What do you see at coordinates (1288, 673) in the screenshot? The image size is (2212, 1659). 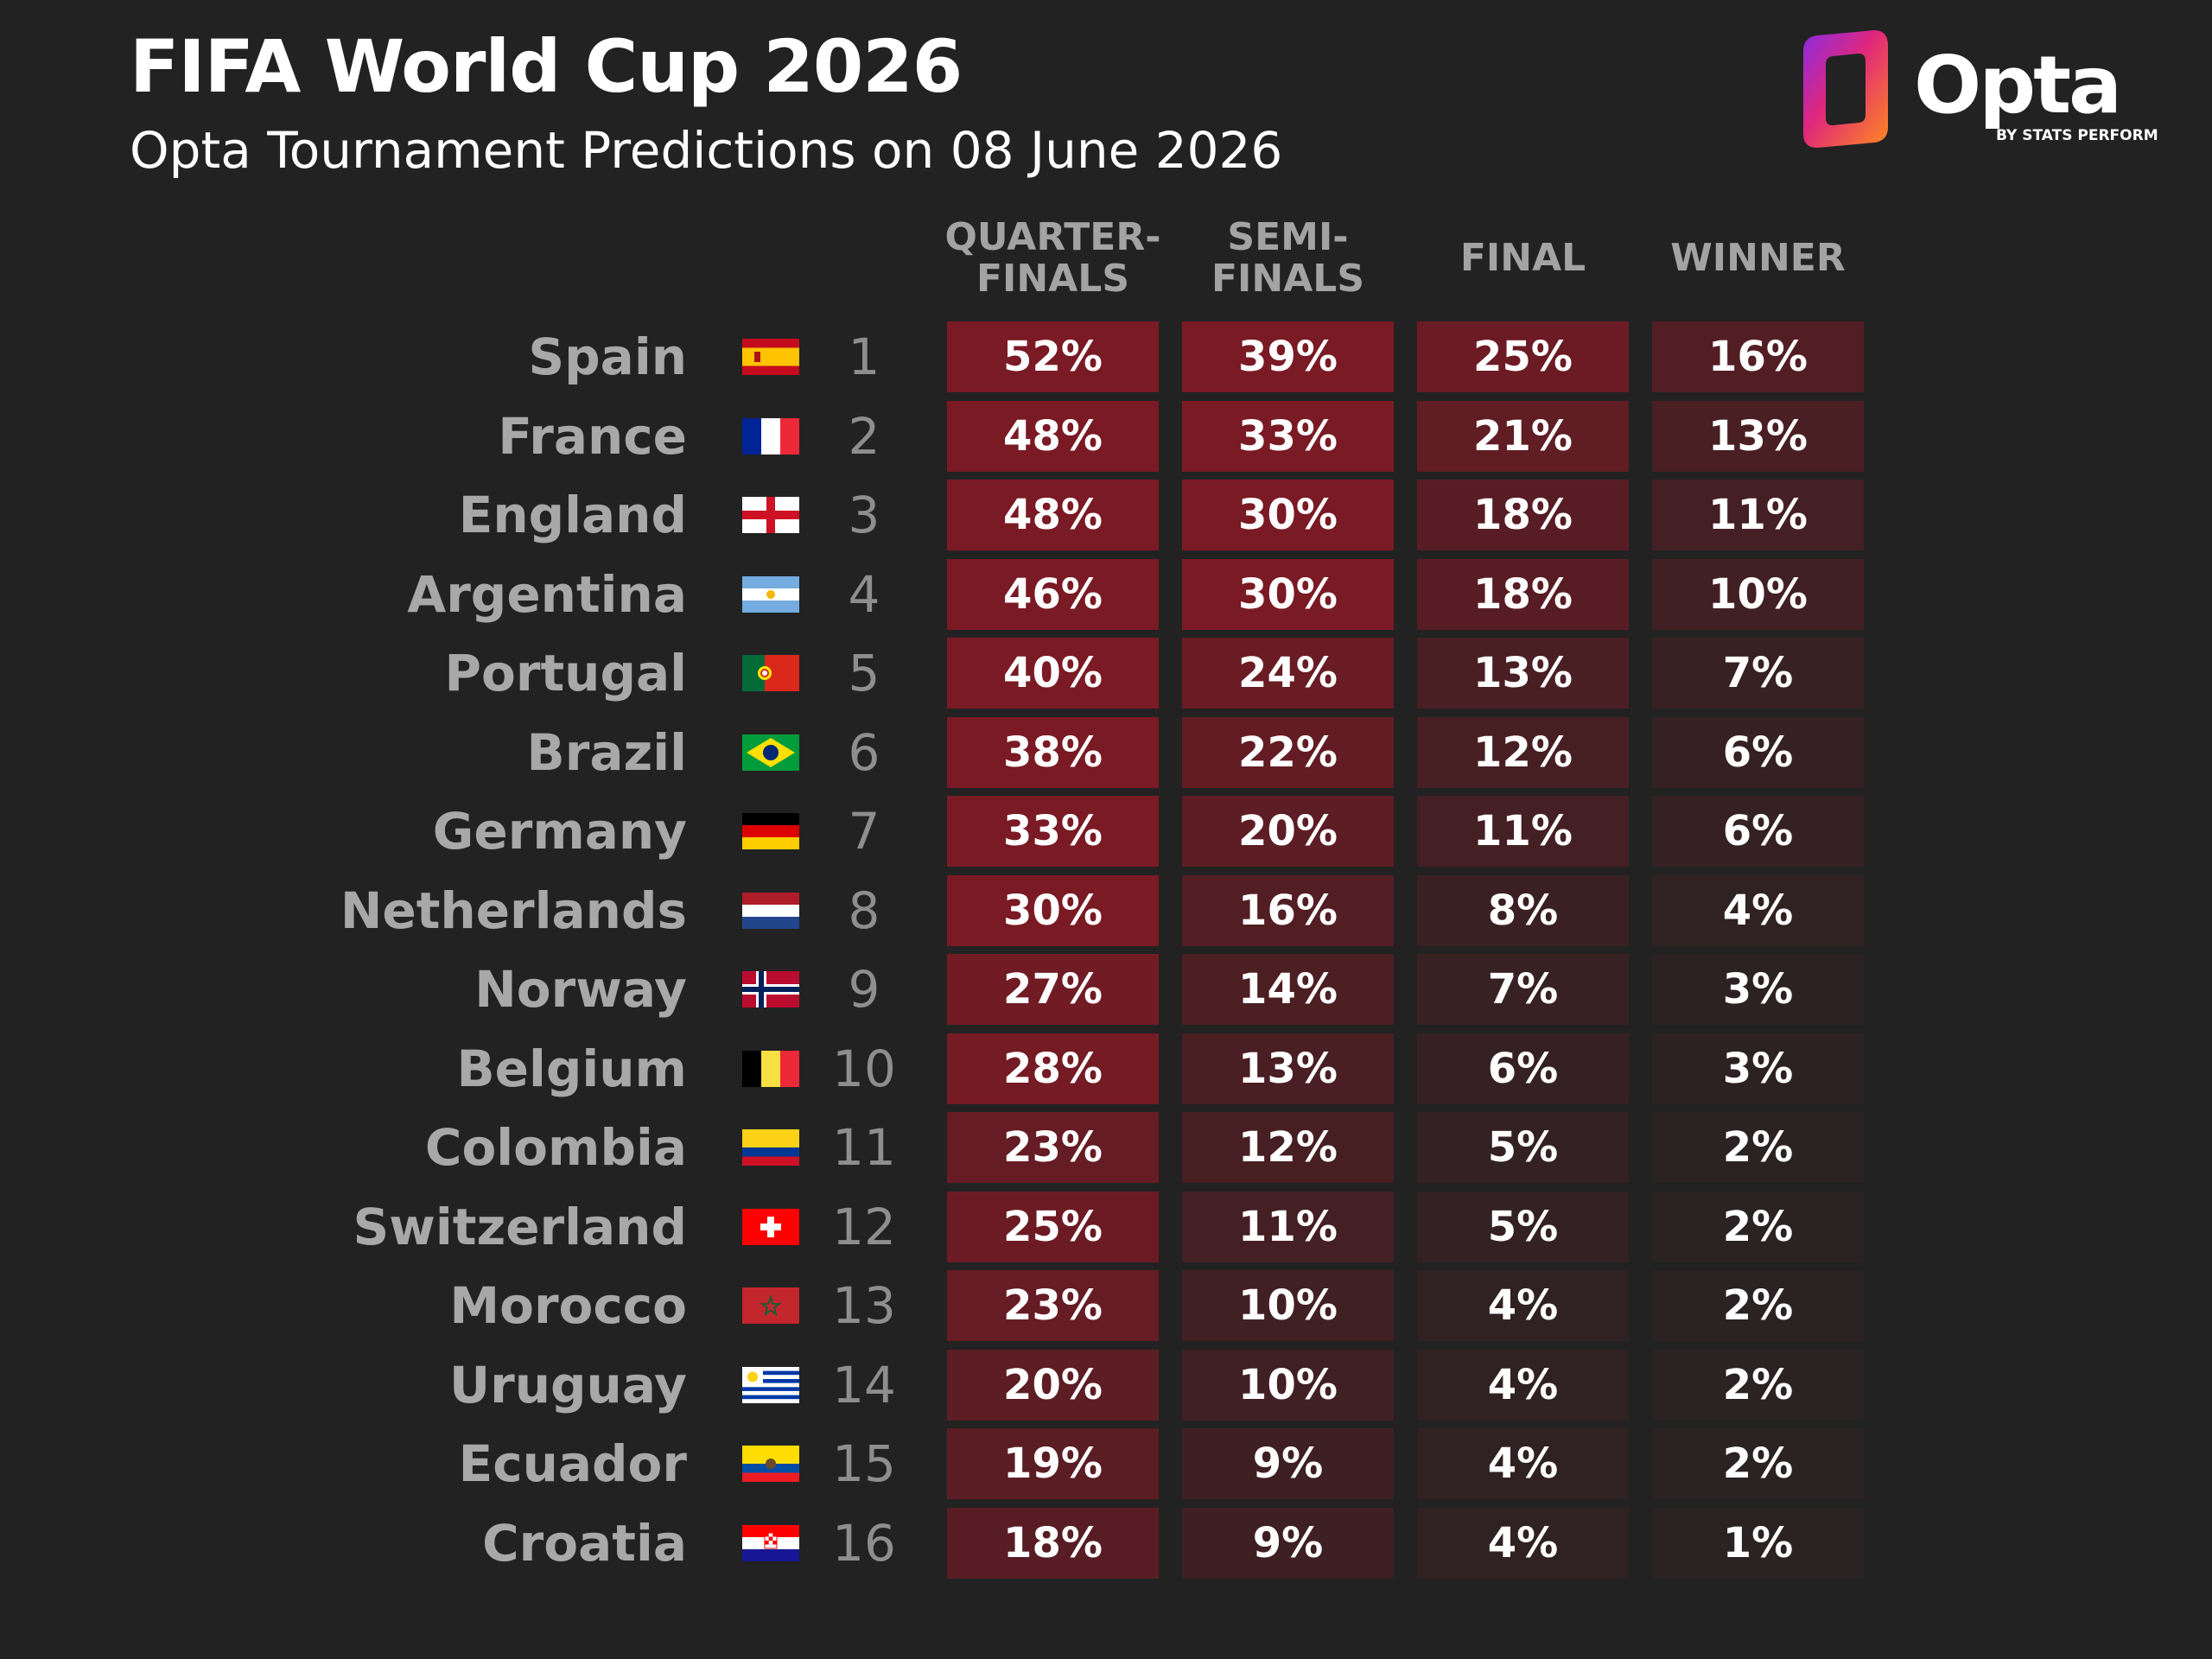 I see `probability-cell: 24%` at bounding box center [1288, 673].